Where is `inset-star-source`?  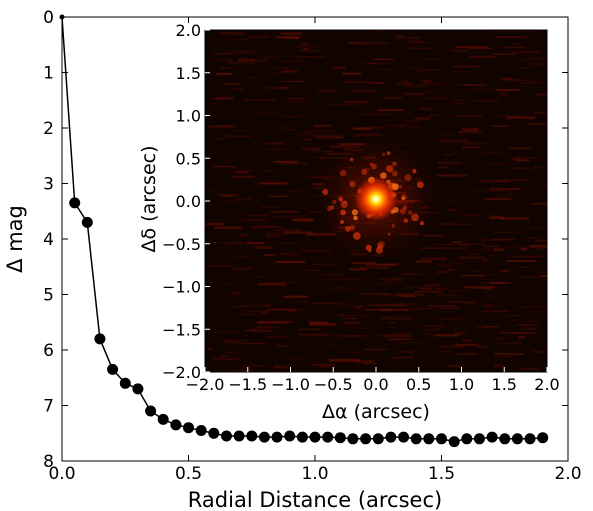
inset-star-source is located at coordinates (376, 199).